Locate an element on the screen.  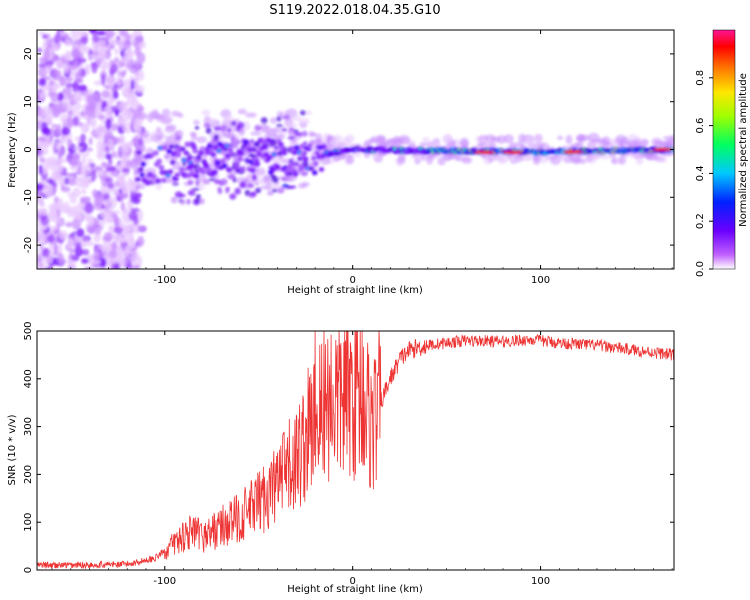
spectrogram-x-tick-label: 100 is located at coordinates (540, 280).